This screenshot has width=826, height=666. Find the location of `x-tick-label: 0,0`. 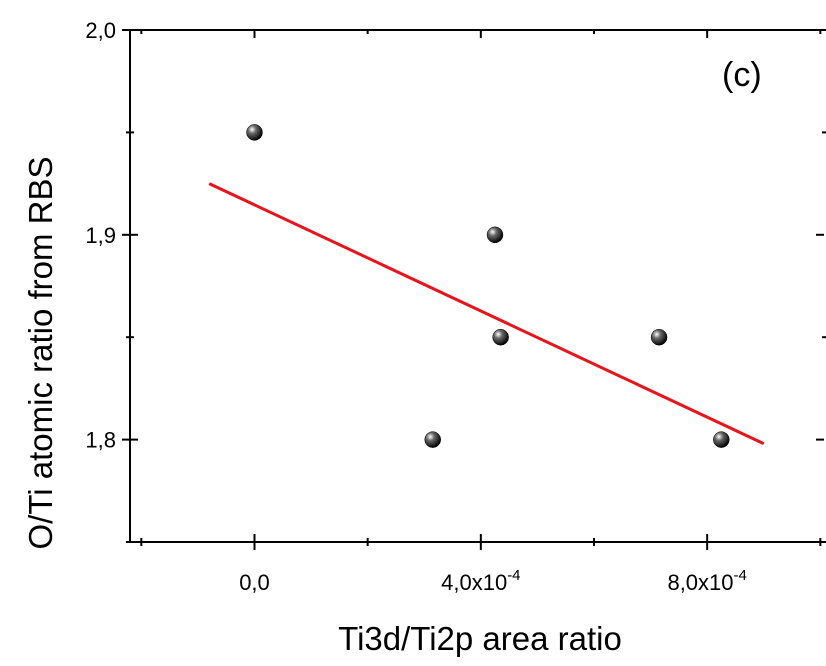

x-tick-label: 0,0 is located at coordinates (254, 582).